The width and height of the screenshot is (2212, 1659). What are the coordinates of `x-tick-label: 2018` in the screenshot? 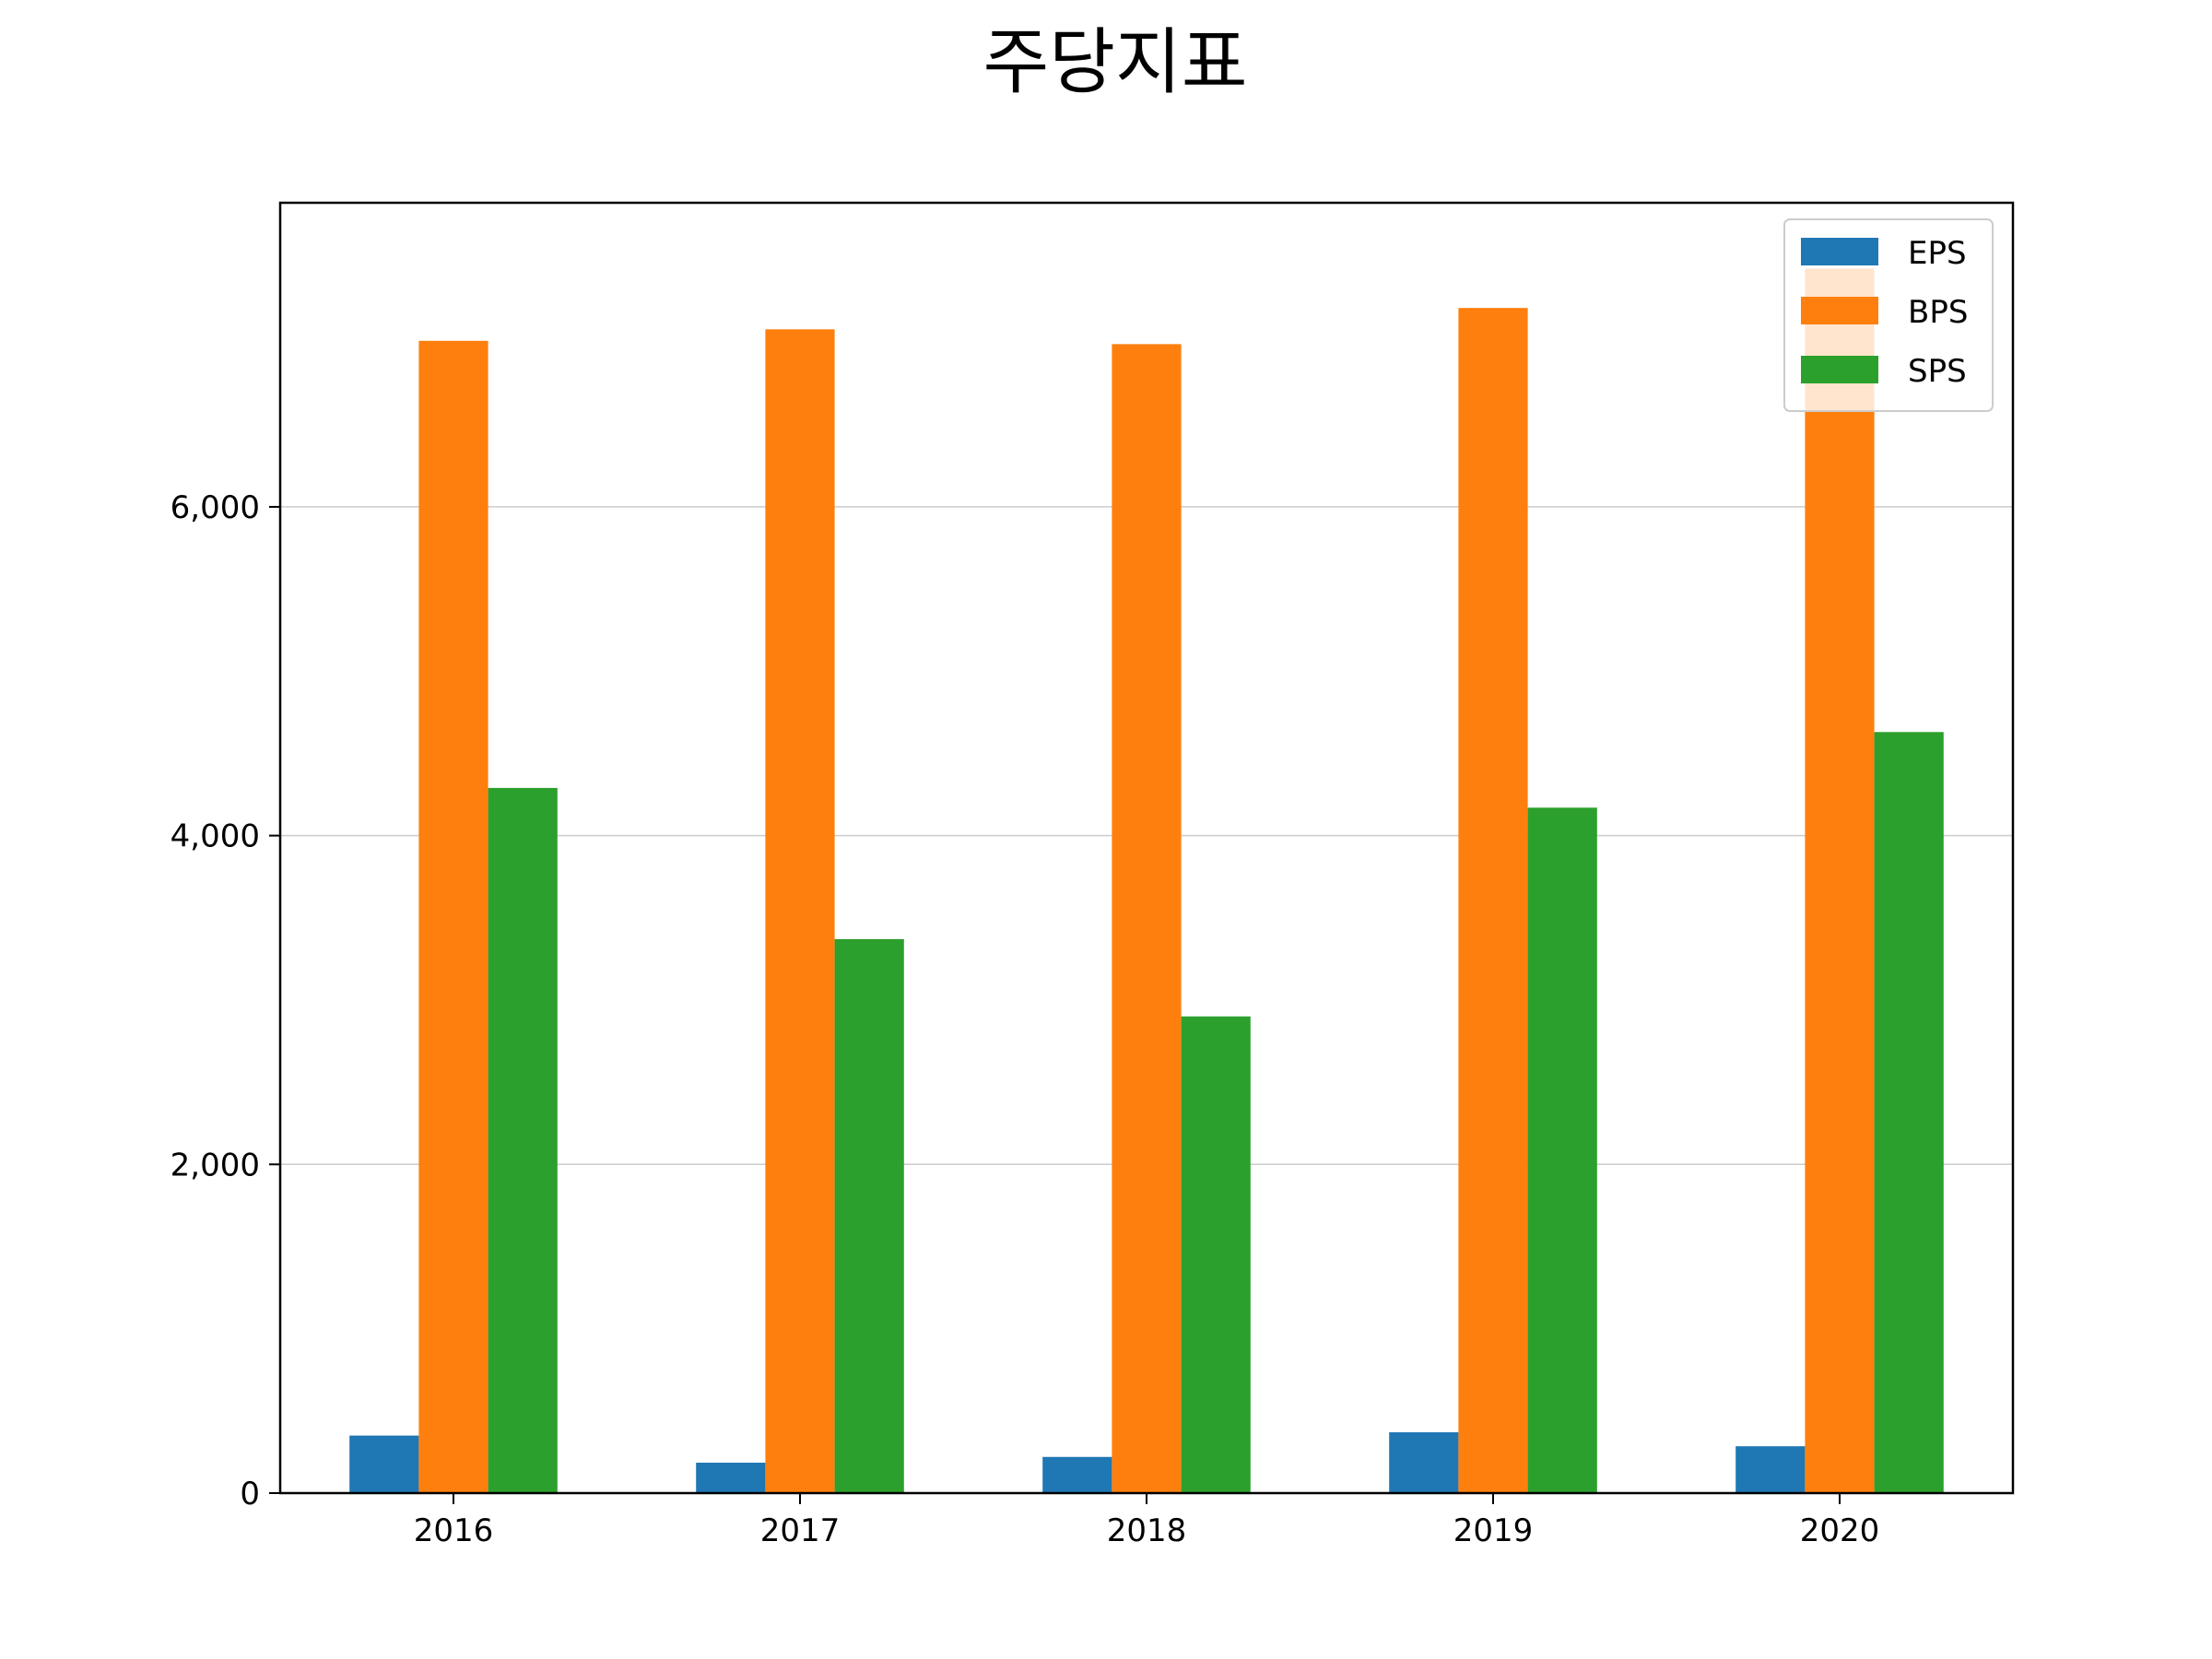 It's located at (1147, 1530).